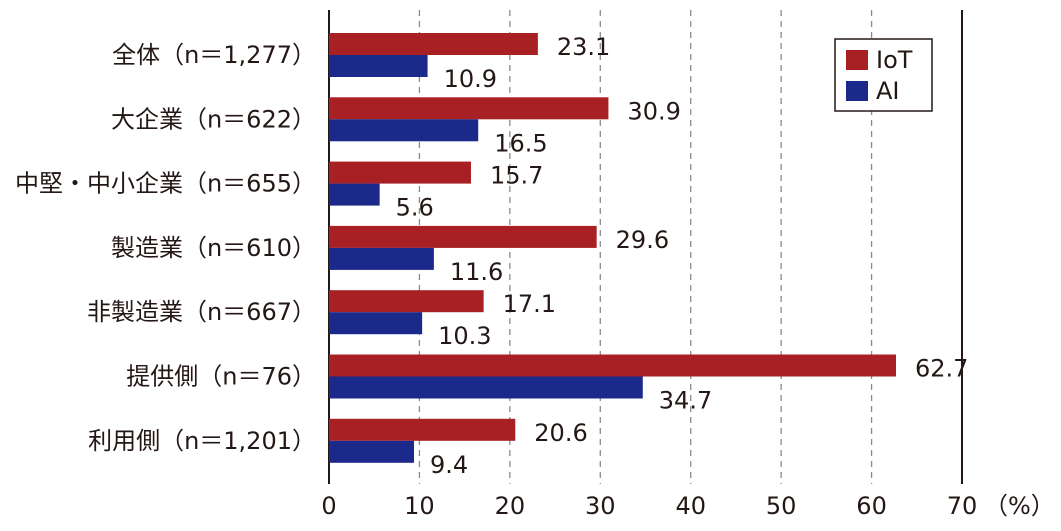 The height and width of the screenshot is (531, 1061). Describe the element at coordinates (201, 312) in the screenshot. I see `category-label: 非製造業（n＝667）` at that location.